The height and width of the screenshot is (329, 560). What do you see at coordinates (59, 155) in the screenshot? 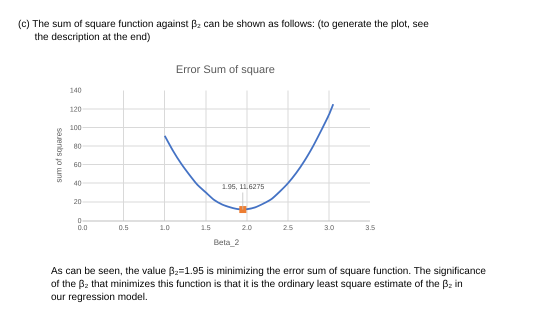
I see `y-axis-title: sum of squares` at bounding box center [59, 155].